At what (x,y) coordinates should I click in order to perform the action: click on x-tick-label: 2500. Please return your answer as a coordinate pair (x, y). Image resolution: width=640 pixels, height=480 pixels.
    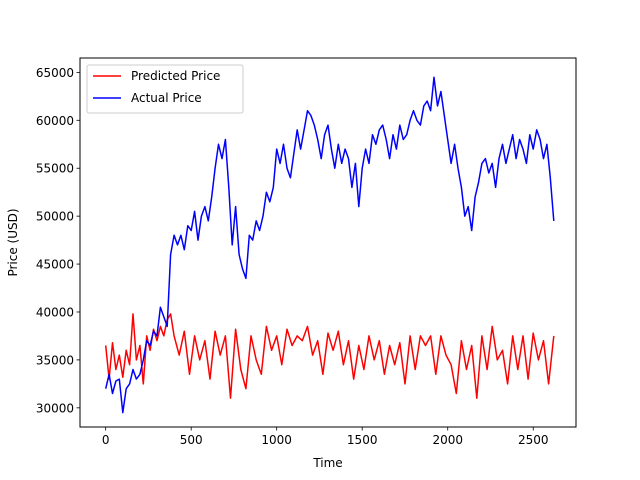
    Looking at the image, I should click on (533, 440).